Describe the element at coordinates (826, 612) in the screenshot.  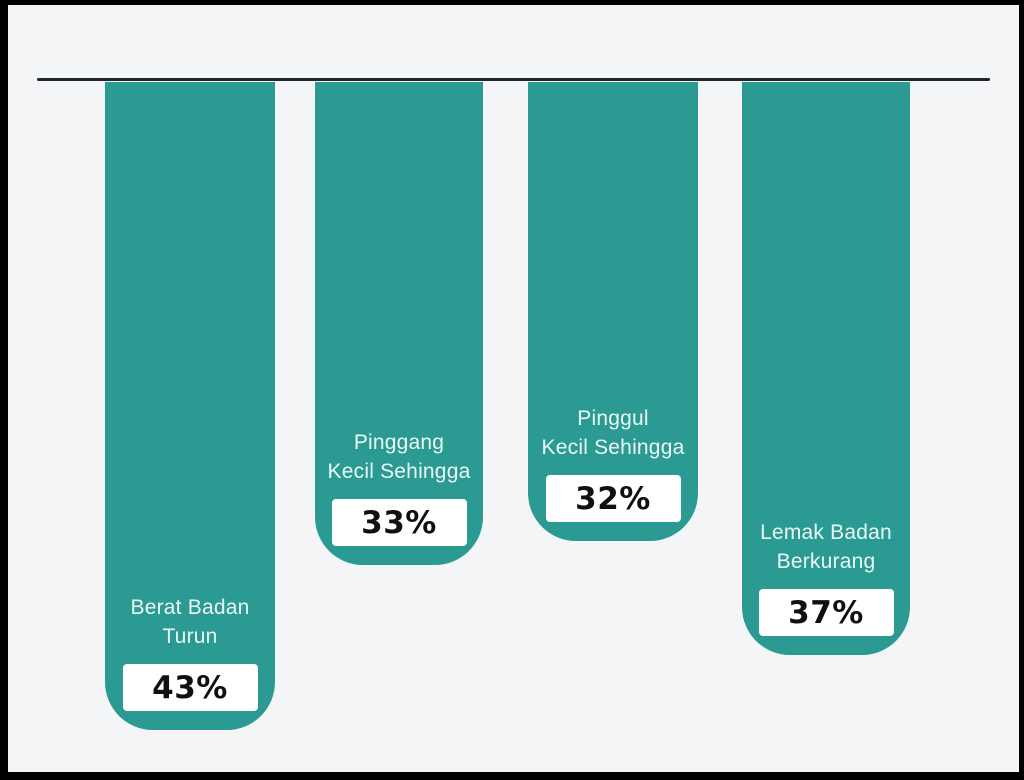
I see `bar-value-badge: 37%` at that location.